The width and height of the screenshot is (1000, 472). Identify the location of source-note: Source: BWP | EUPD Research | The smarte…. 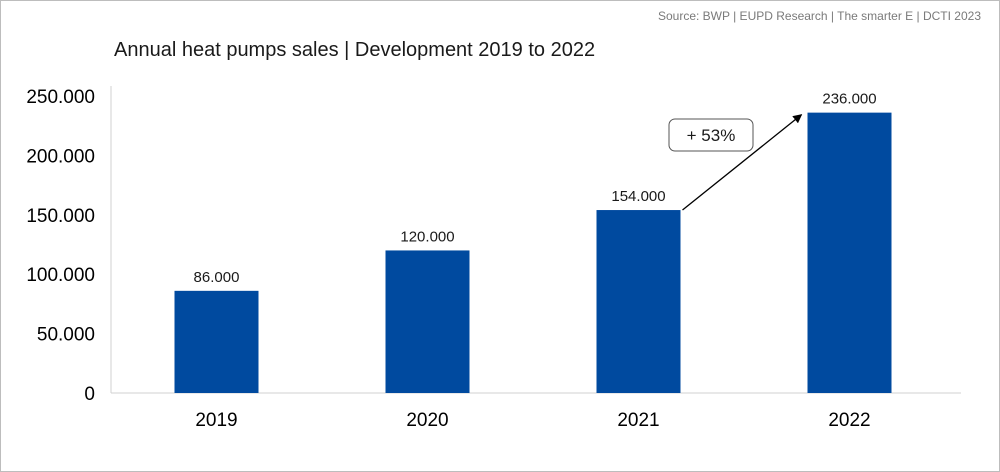
(819, 16).